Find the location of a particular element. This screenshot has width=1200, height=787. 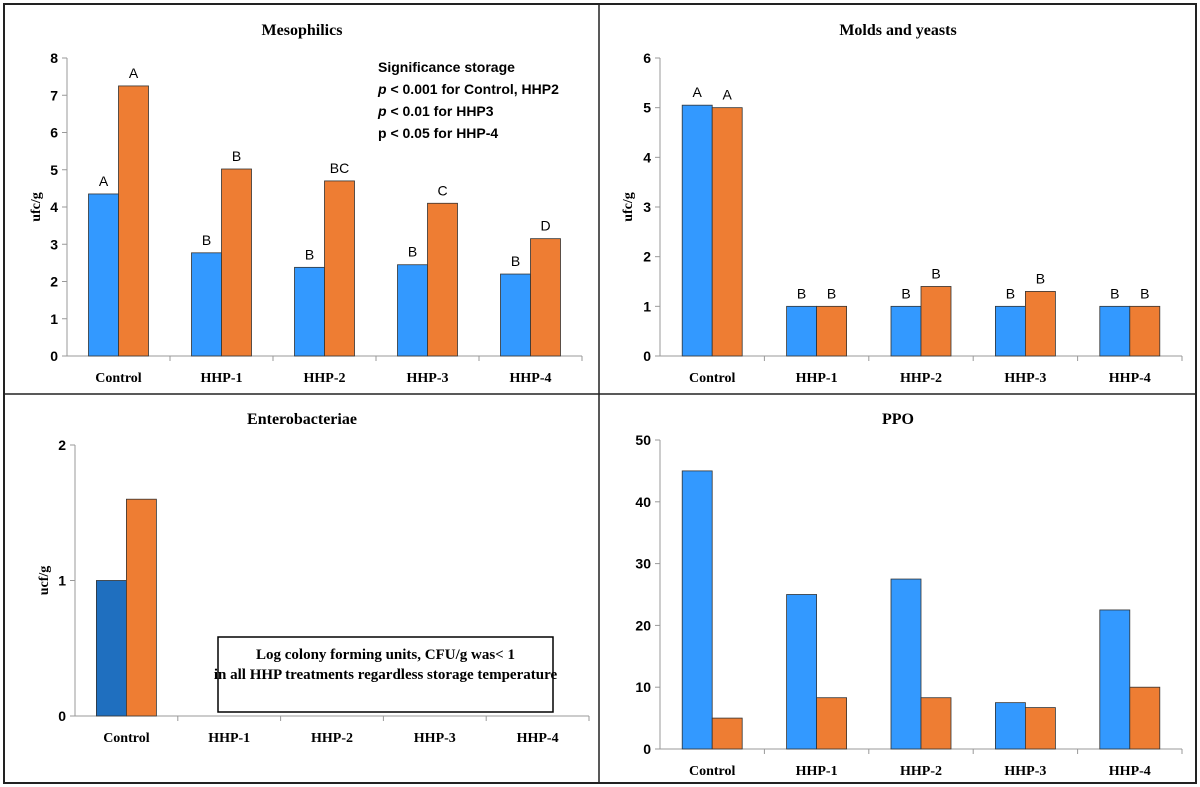

y-axis-label: ucf/g is located at coordinates (44, 581).